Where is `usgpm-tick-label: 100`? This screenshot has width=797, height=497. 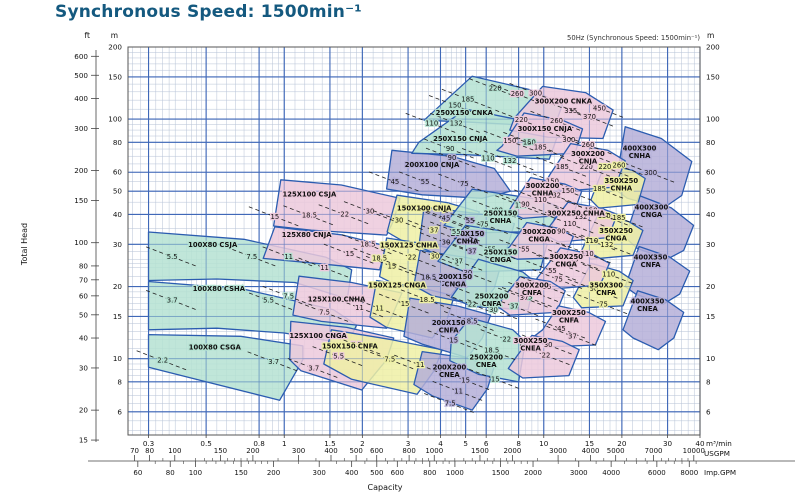
usgpm-tick-label: 100 is located at coordinates (174, 451).